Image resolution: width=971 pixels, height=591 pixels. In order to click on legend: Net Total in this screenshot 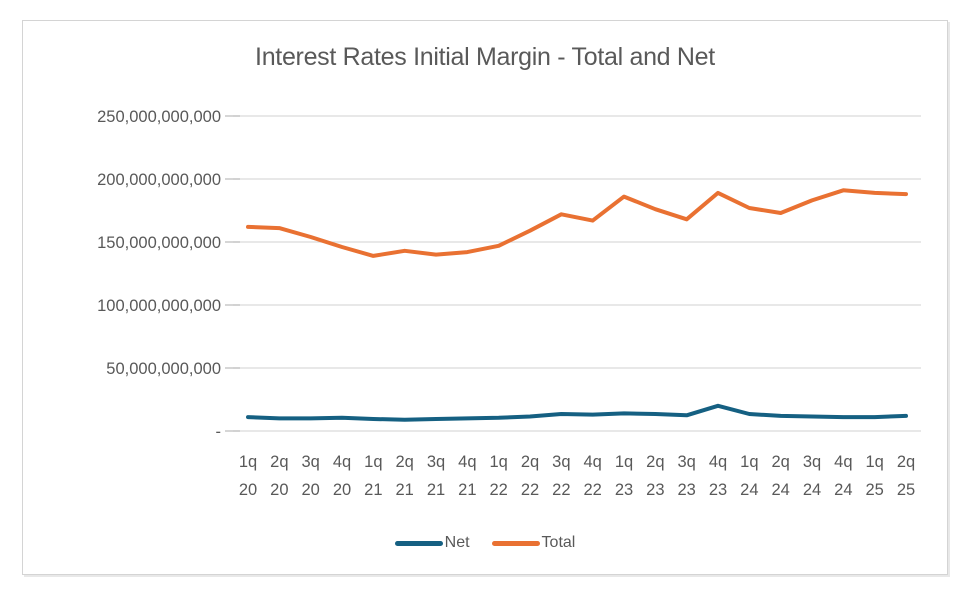, I will do `click(485, 543)`.